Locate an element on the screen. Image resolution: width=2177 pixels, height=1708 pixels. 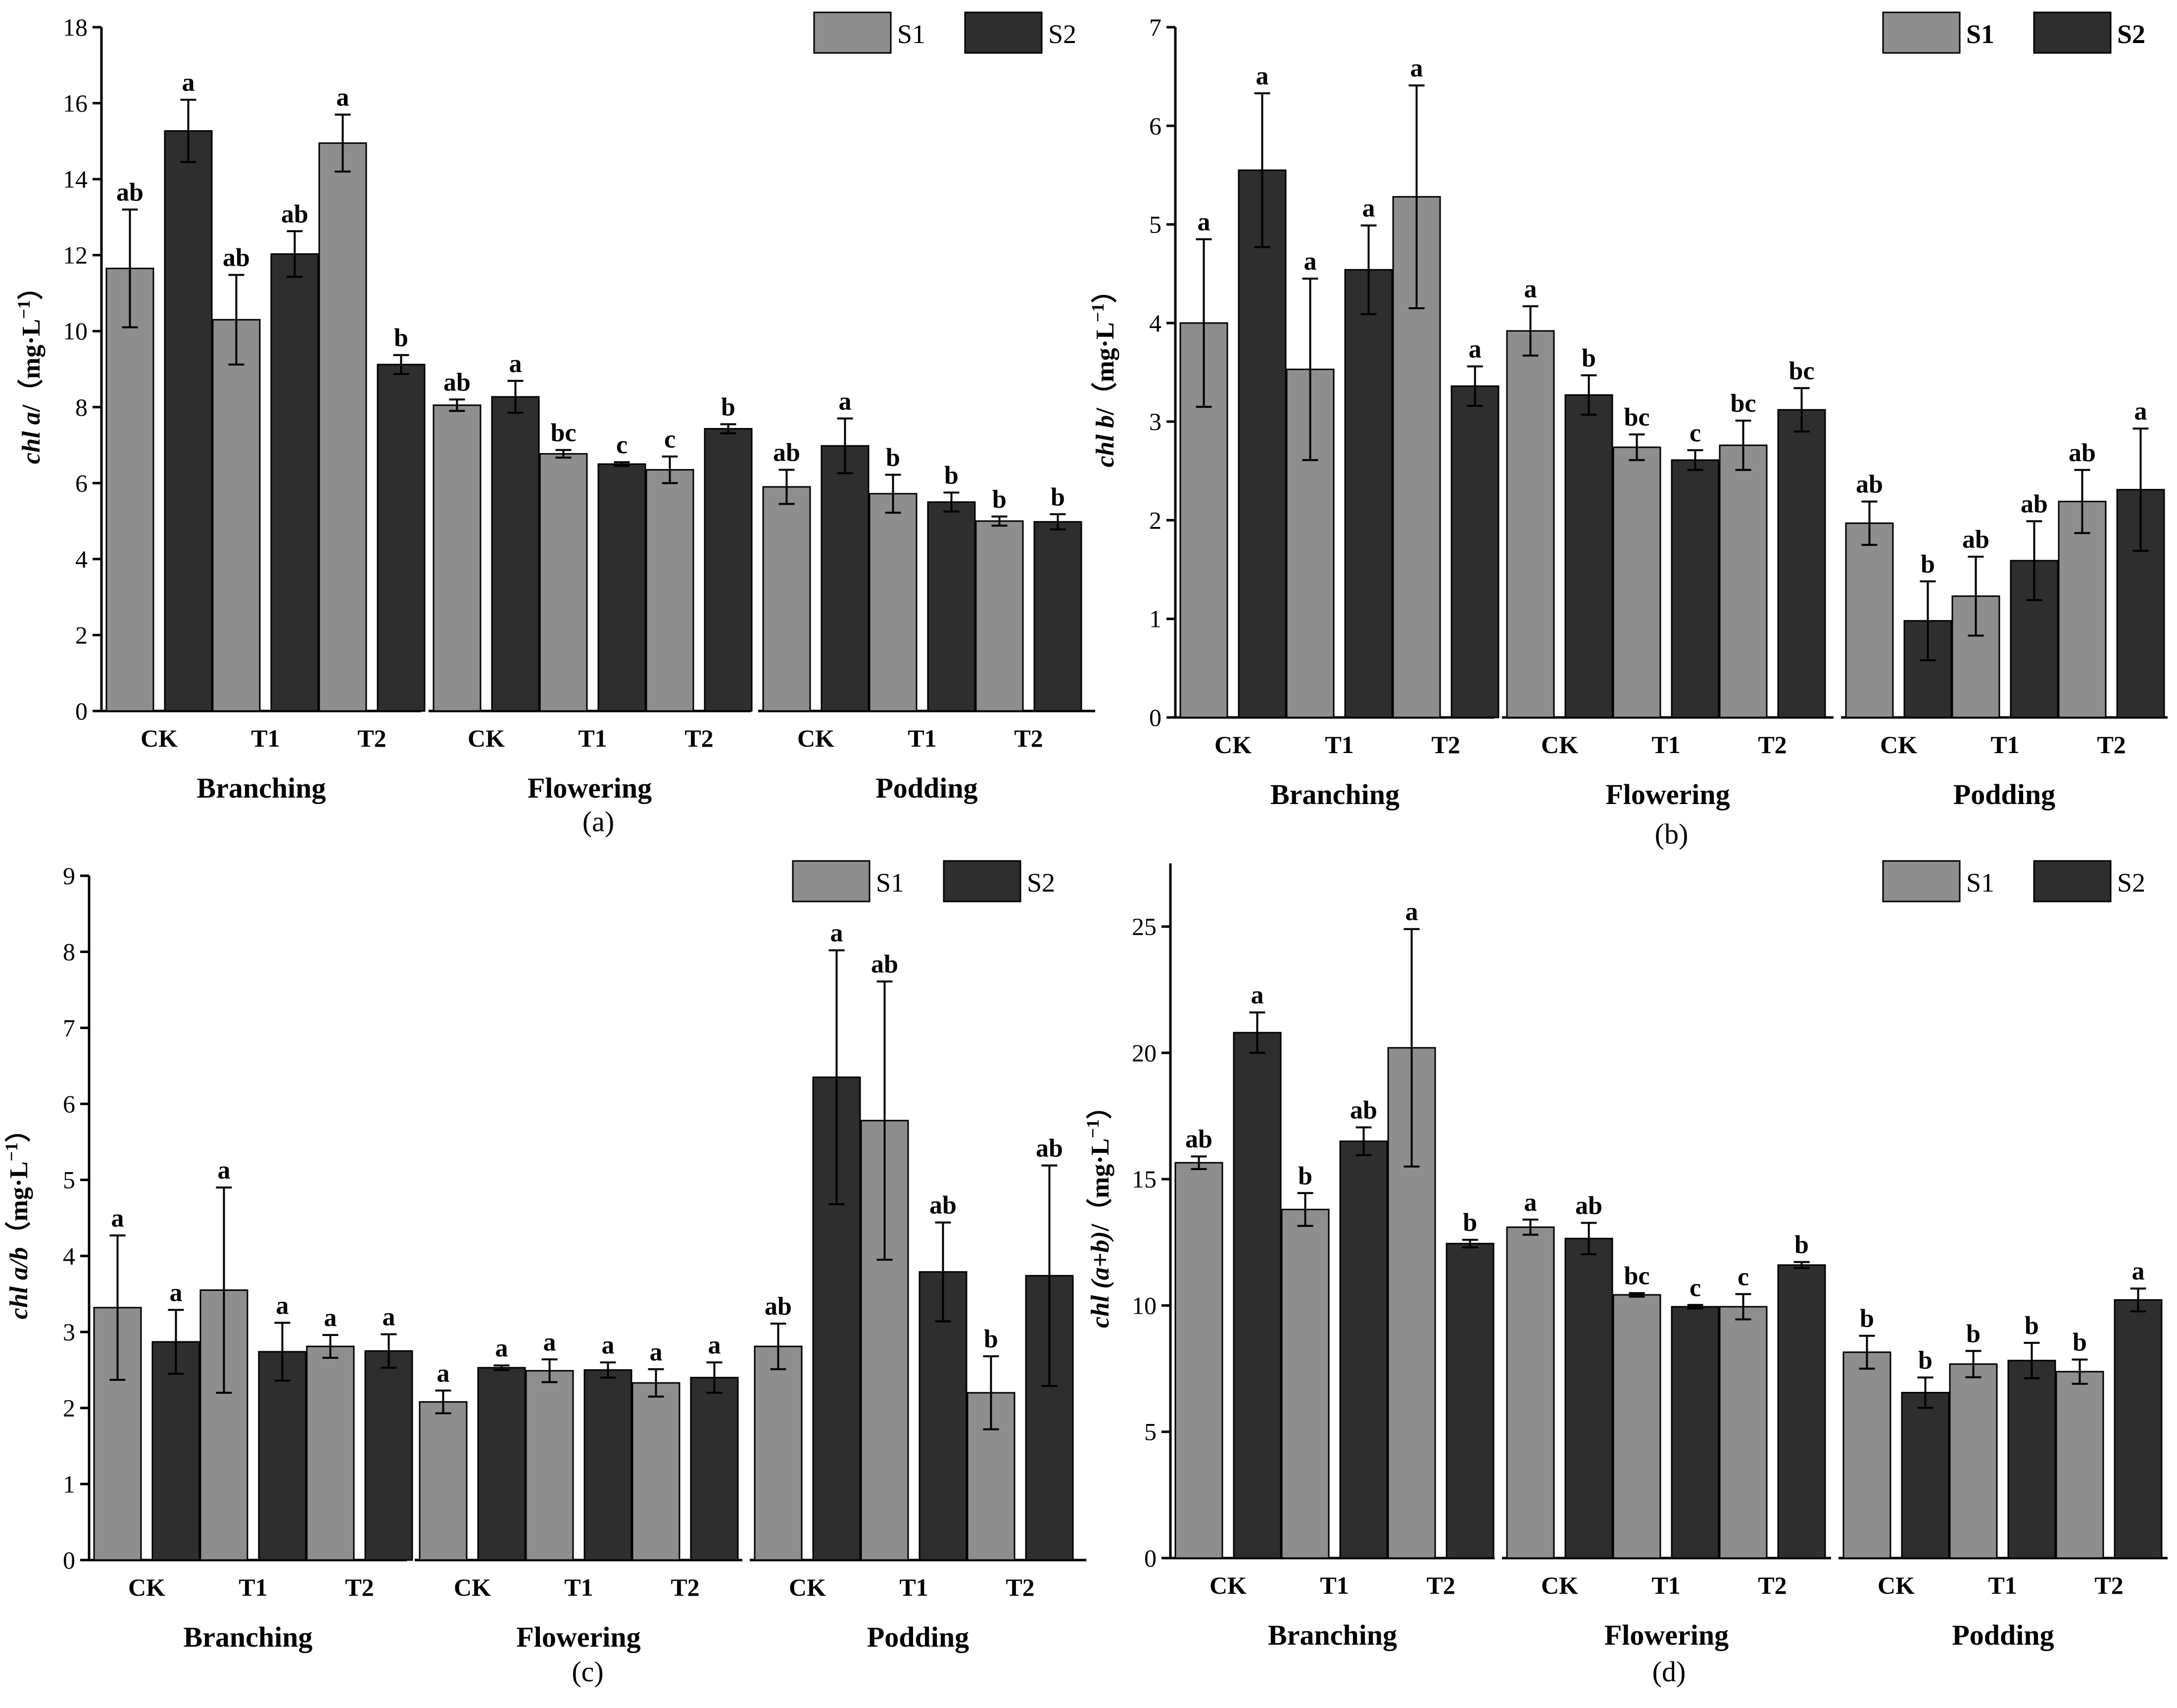
y-tick-label: 20 is located at coordinates (1144, 1053).